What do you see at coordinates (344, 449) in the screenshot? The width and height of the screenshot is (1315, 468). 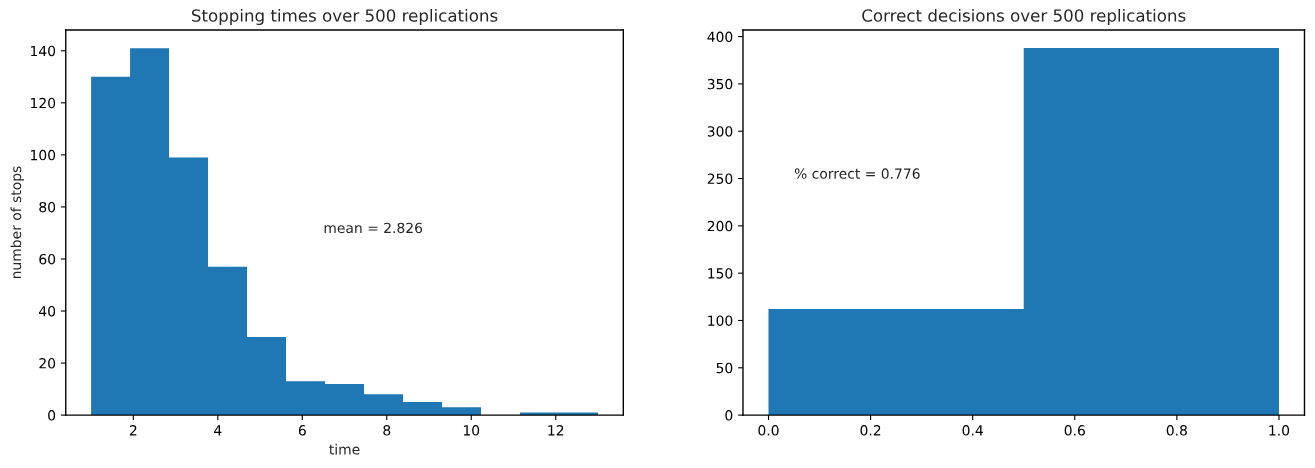 I see `x-axis-title: time` at bounding box center [344, 449].